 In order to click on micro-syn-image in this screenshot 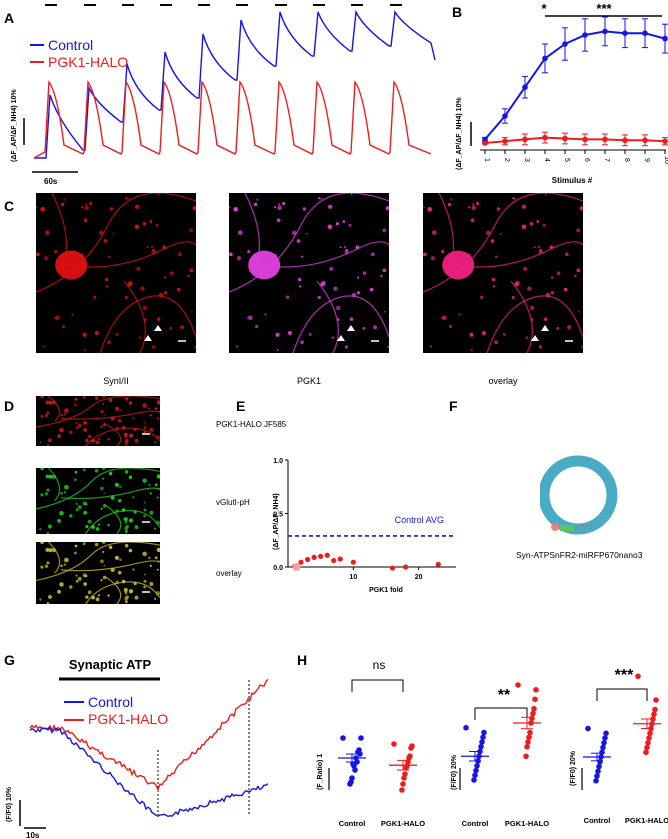, I will do `click(116, 273)`.